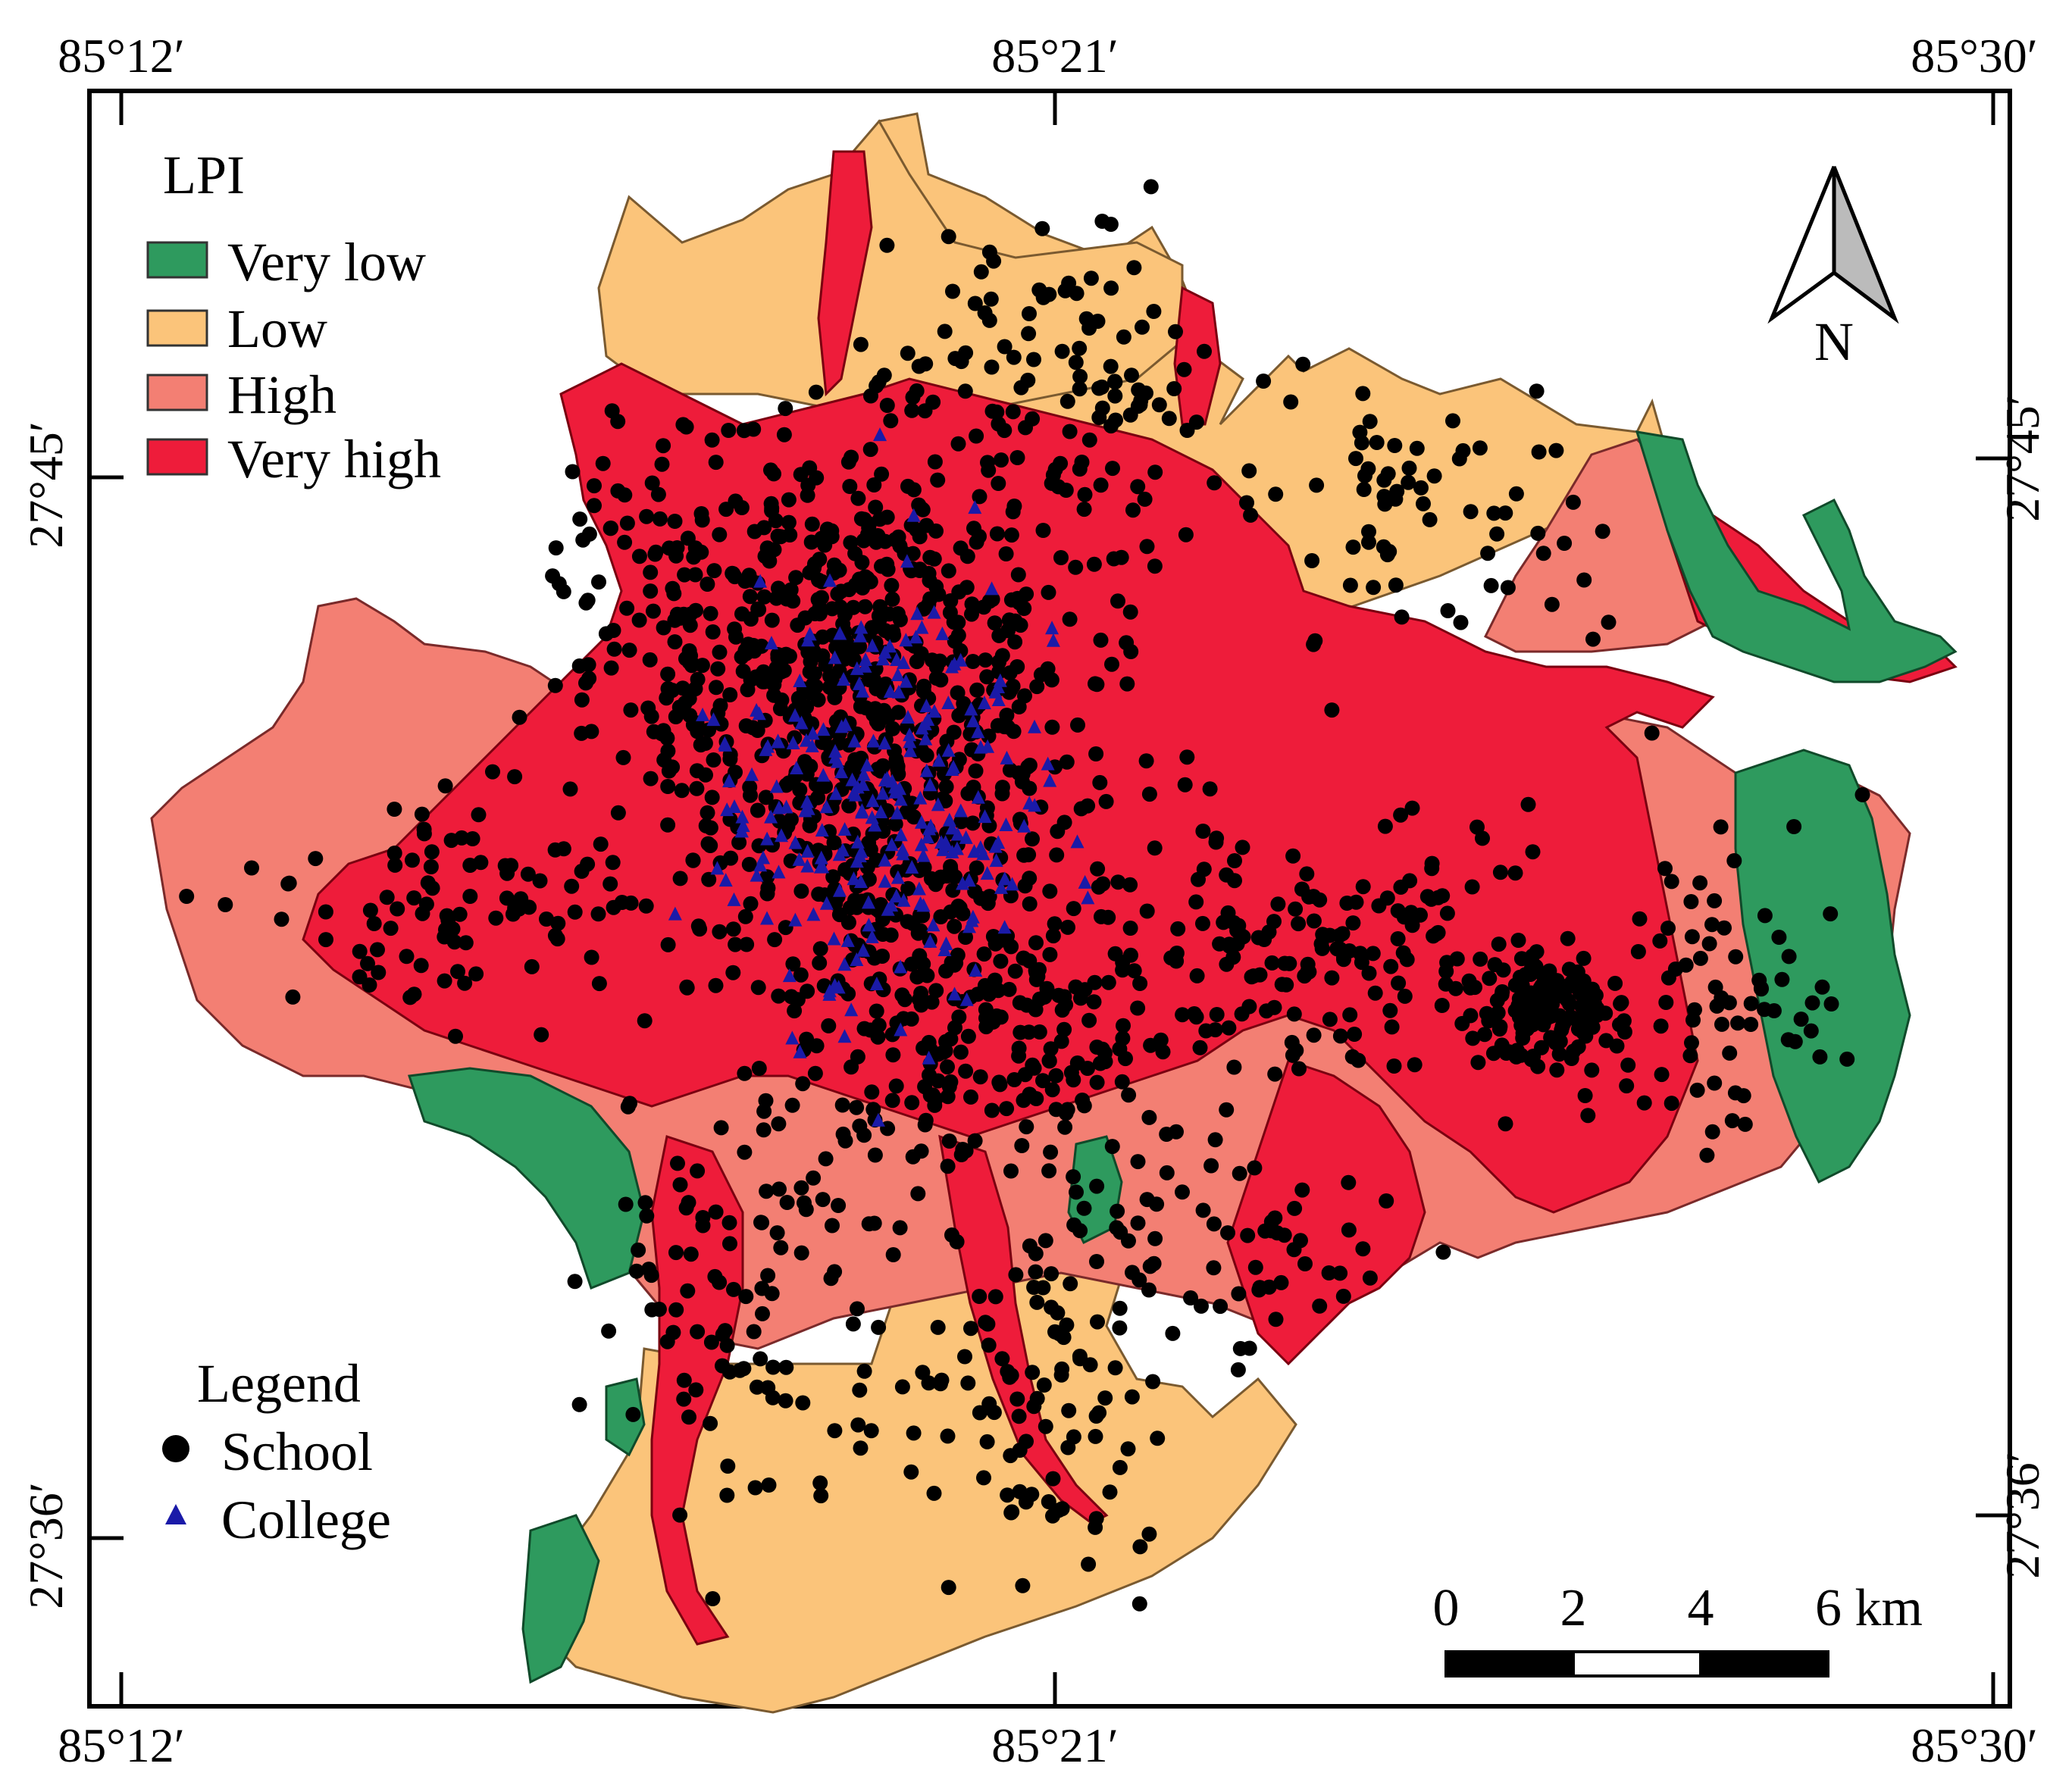  I want to click on college-points, so click(881, 777).